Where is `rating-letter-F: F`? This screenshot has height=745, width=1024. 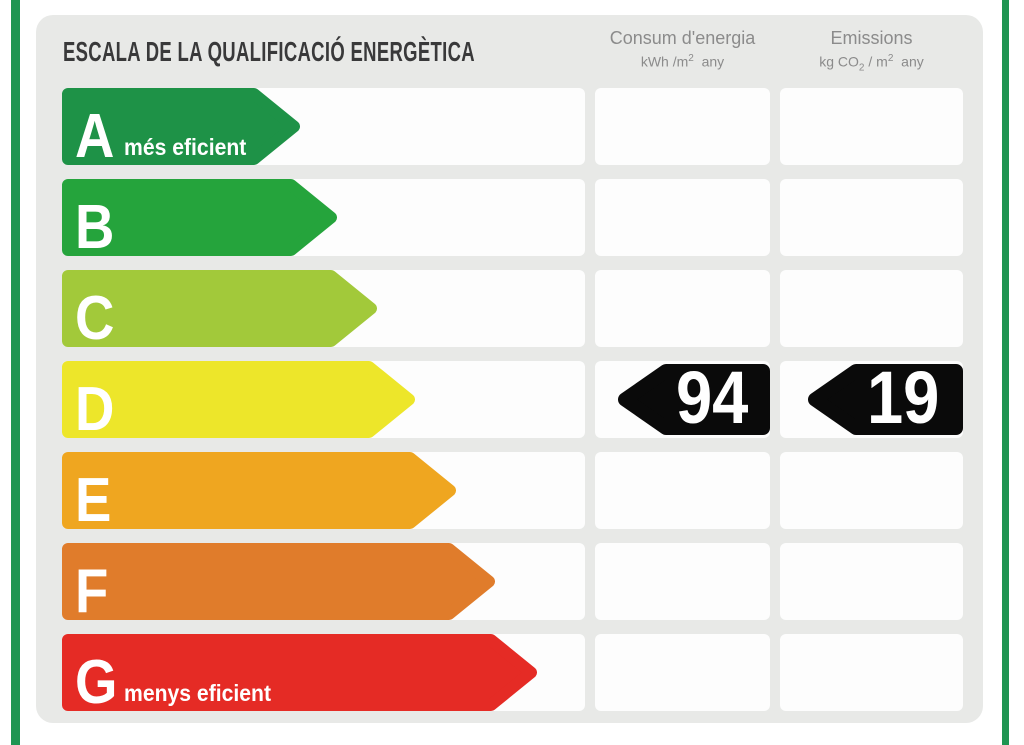 rating-letter-F: F is located at coordinates (92, 591).